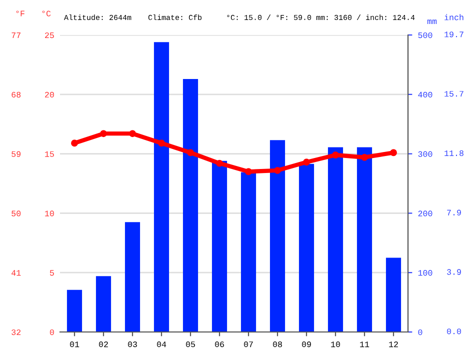 Image resolution: width=474 pixels, height=355 pixels. I want to click on text: 0.0, so click(454, 331).